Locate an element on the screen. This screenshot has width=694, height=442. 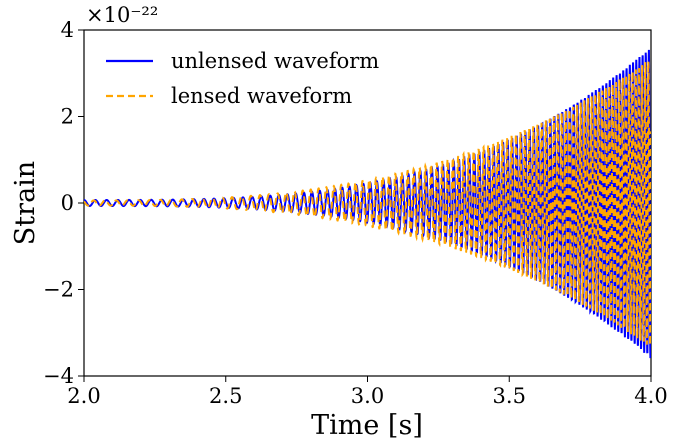
x-tick-label: 2.5 is located at coordinates (225, 396).